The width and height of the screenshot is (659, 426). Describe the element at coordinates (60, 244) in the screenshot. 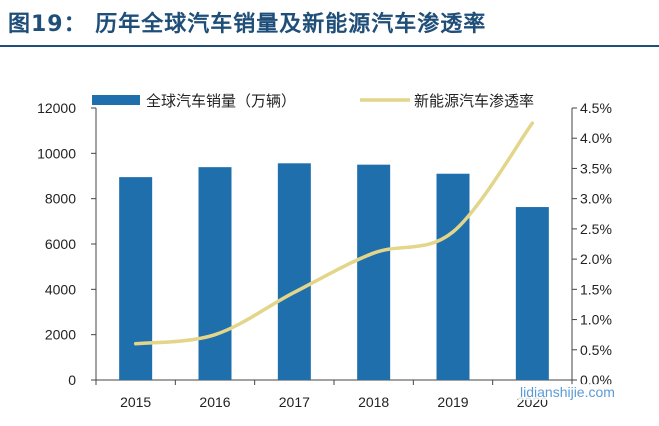

I see `left-tick-label: 6000` at that location.